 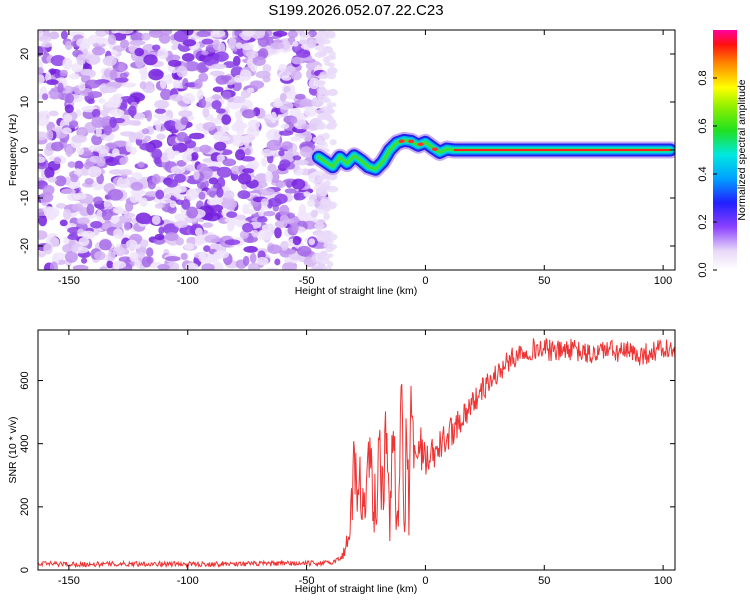 What do you see at coordinates (356, 589) in the screenshot?
I see `snr-x-label: Height of straight line (km)` at bounding box center [356, 589].